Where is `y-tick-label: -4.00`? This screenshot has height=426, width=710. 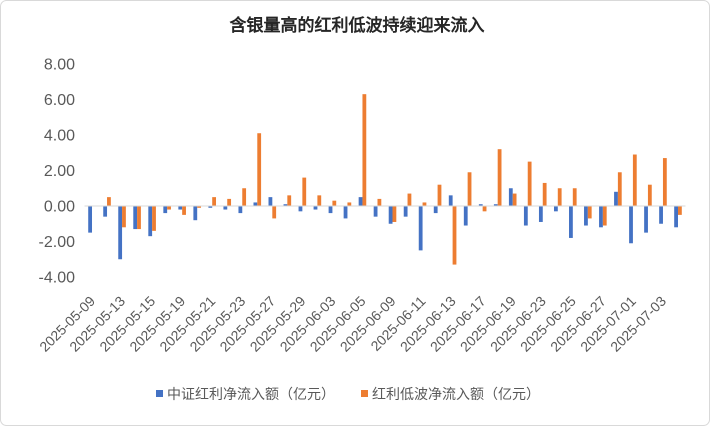
y-tick-label: -4.00 is located at coordinates (57, 278).